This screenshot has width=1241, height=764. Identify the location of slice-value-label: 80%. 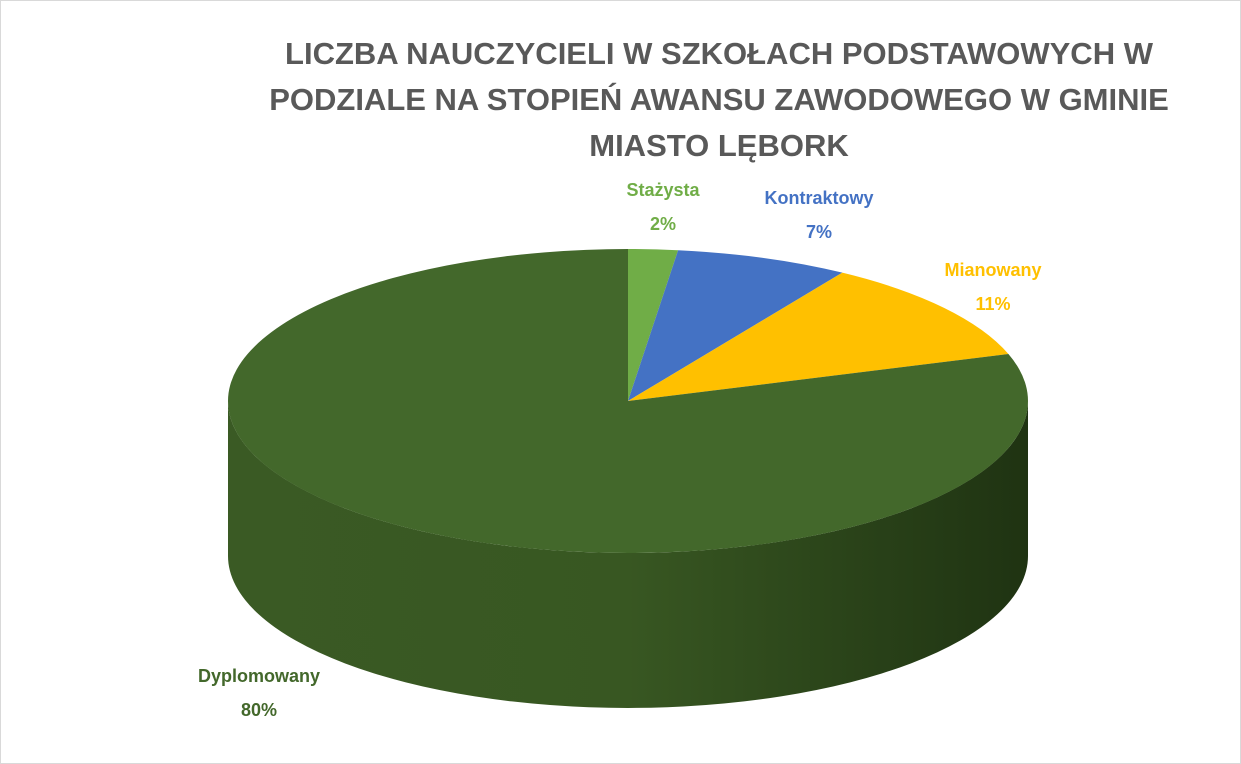
(259, 710).